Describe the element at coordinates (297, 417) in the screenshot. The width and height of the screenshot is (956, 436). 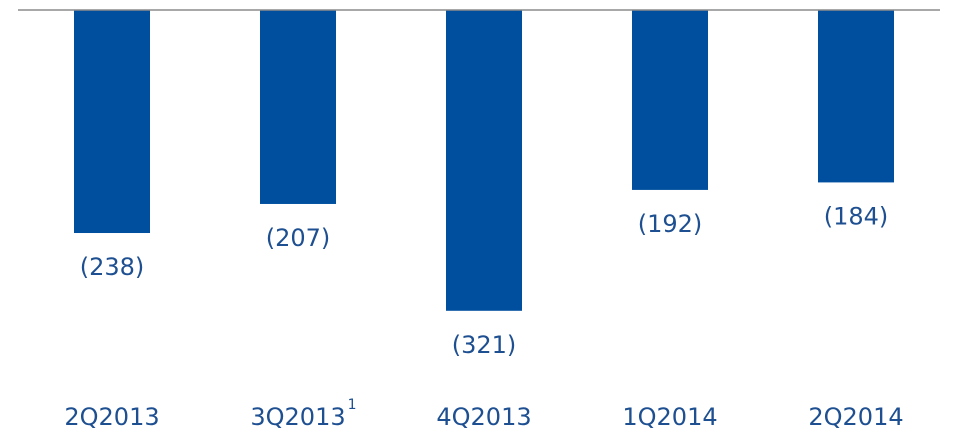
I see `x-tick-label: 3Q2013` at that location.